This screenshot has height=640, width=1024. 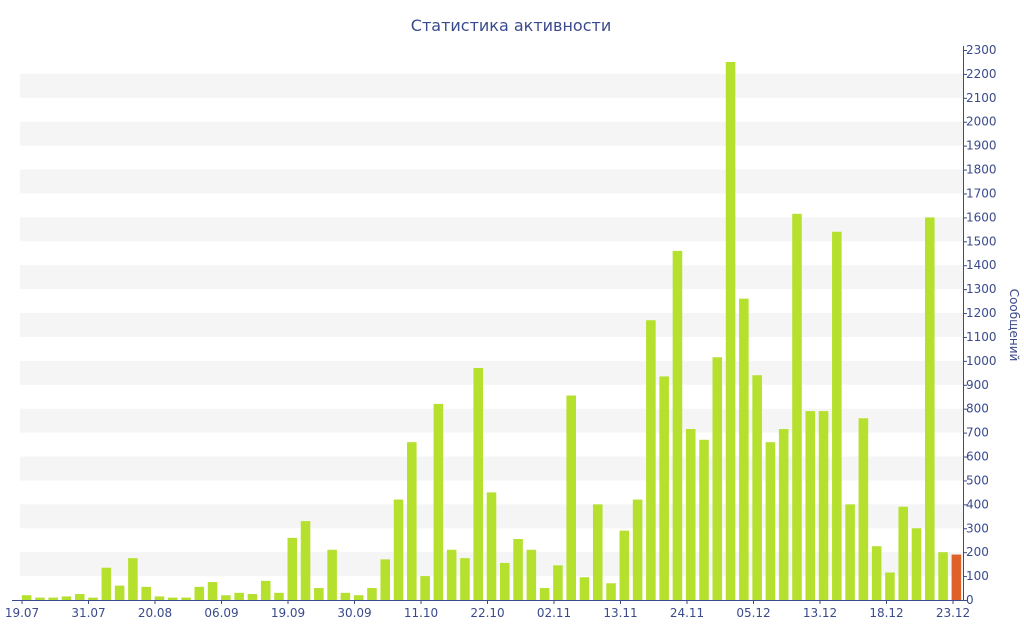 What do you see at coordinates (981, 241) in the screenshot?
I see `y-tick-label: 1500` at bounding box center [981, 241].